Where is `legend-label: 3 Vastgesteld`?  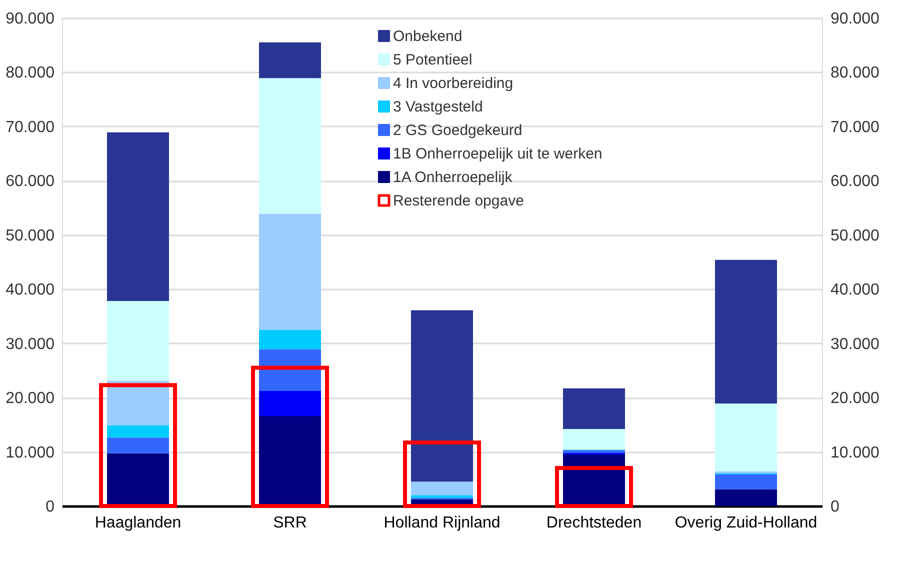
legend-label: 3 Vastgesteld is located at coordinates (438, 107).